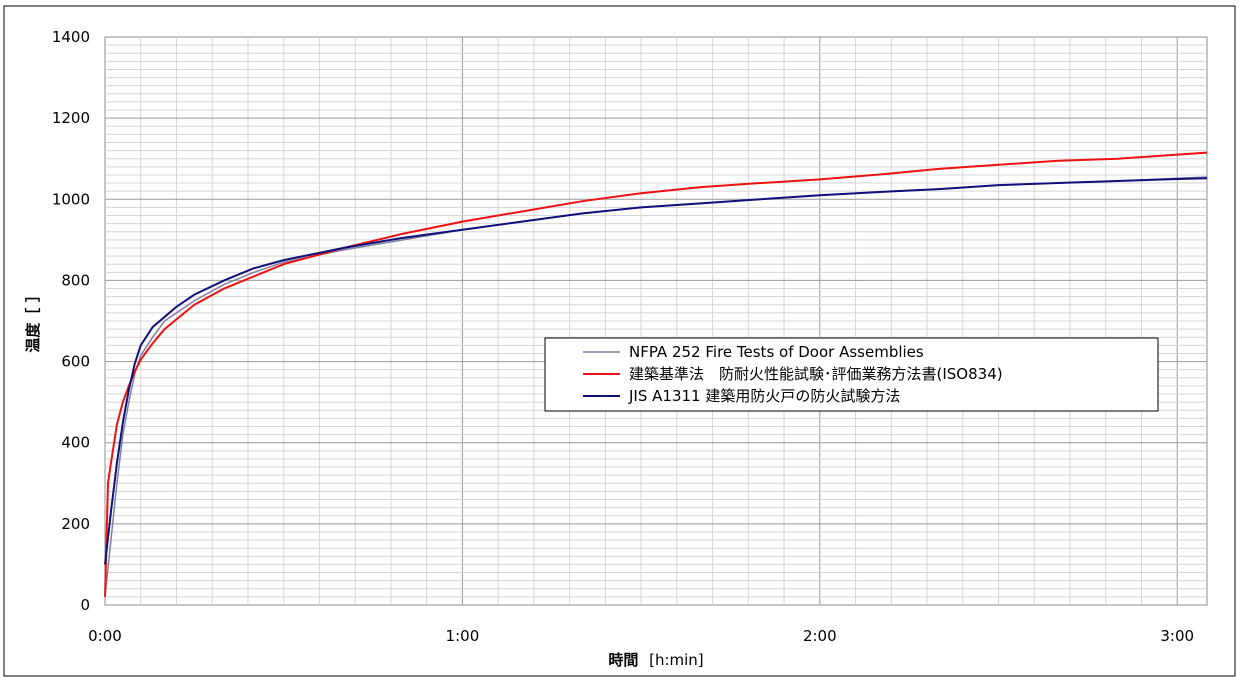  What do you see at coordinates (1177, 636) in the screenshot?
I see `x-tick-label: 3:00` at bounding box center [1177, 636].